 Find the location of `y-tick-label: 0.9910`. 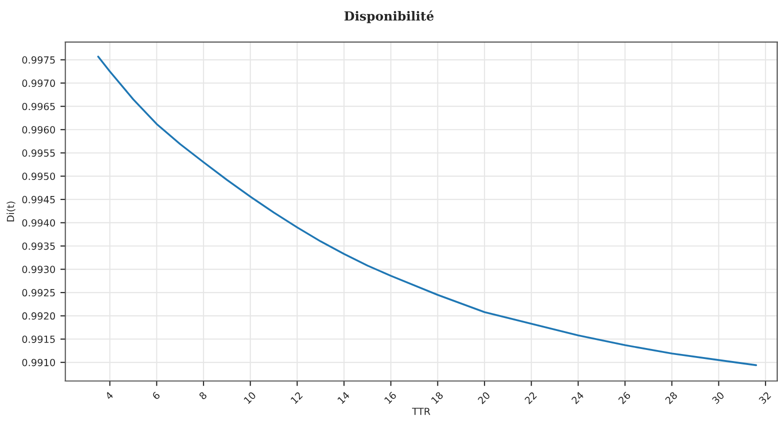

y-tick-label: 0.9910 is located at coordinates (38, 362).